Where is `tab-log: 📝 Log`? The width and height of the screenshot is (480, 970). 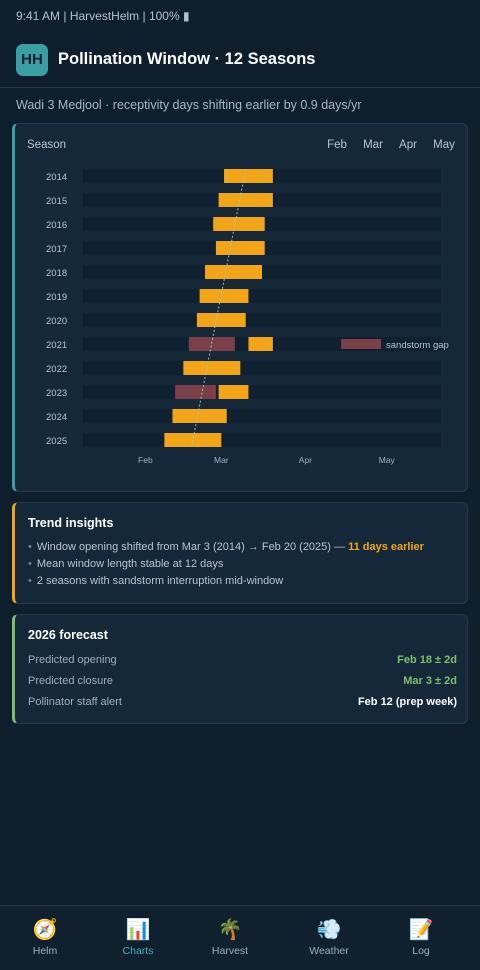 tab-log: 📝 Log is located at coordinates (421, 938).